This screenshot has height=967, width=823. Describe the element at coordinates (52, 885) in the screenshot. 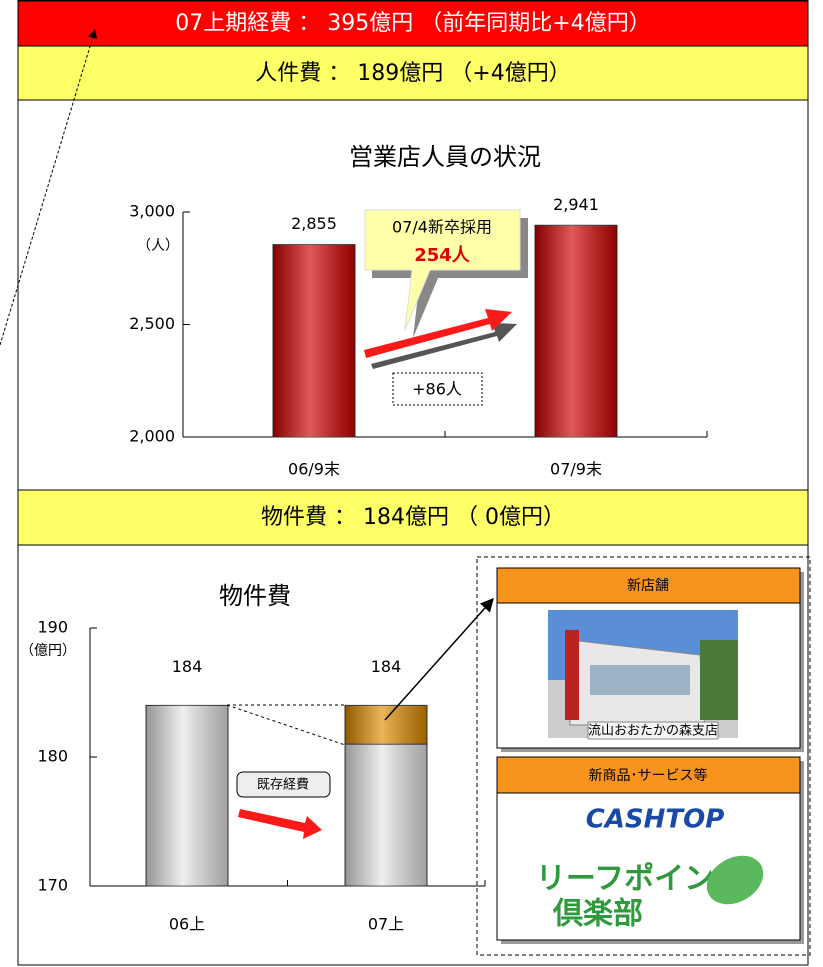

I see `y-tick-label: 170` at that location.